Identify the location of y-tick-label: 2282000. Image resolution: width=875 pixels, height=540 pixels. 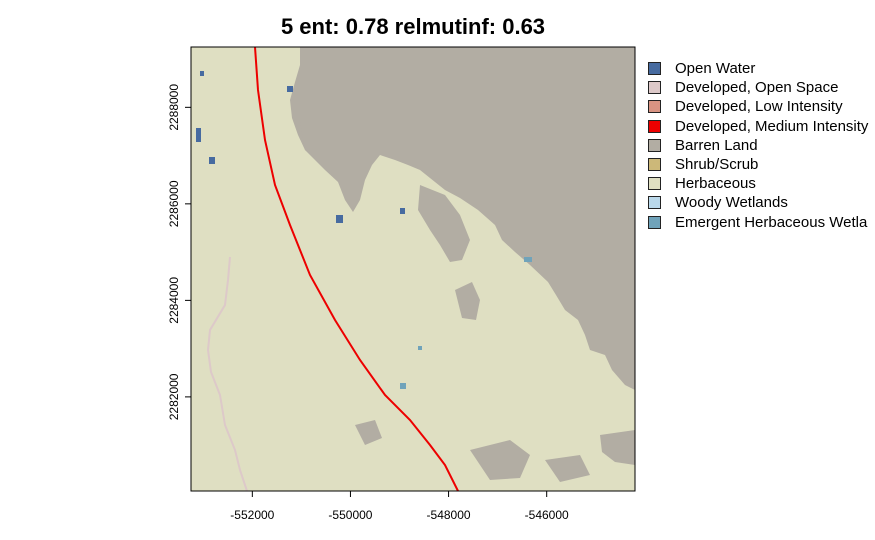
(174, 396).